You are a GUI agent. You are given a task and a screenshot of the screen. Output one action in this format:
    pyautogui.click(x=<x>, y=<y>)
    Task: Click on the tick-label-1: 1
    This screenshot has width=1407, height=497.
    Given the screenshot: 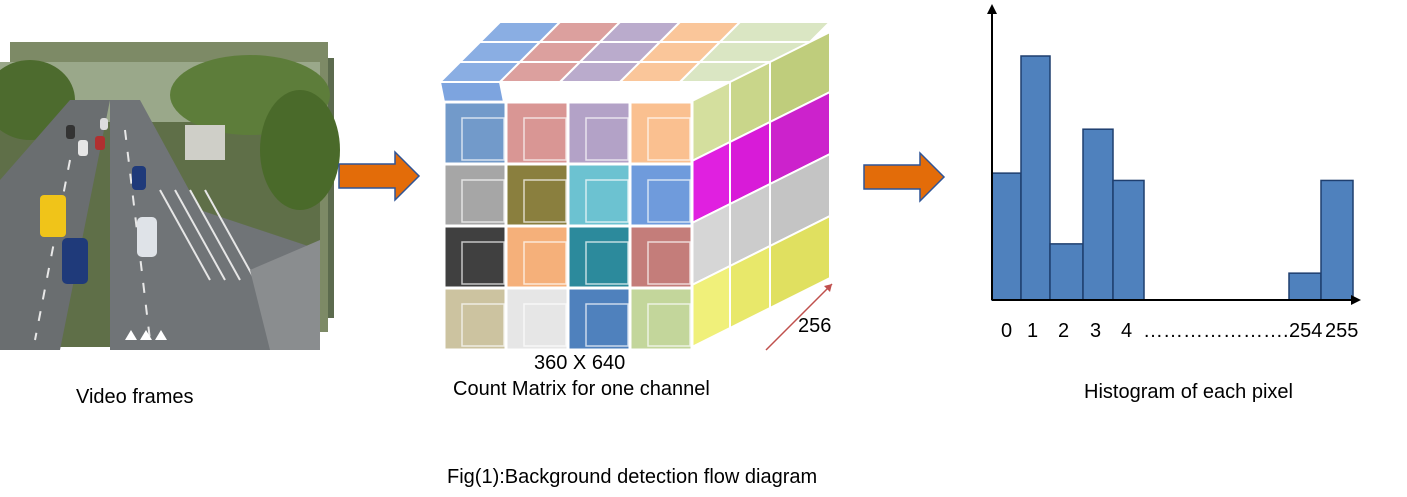 What is the action you would take?
    pyautogui.click(x=1033, y=331)
    